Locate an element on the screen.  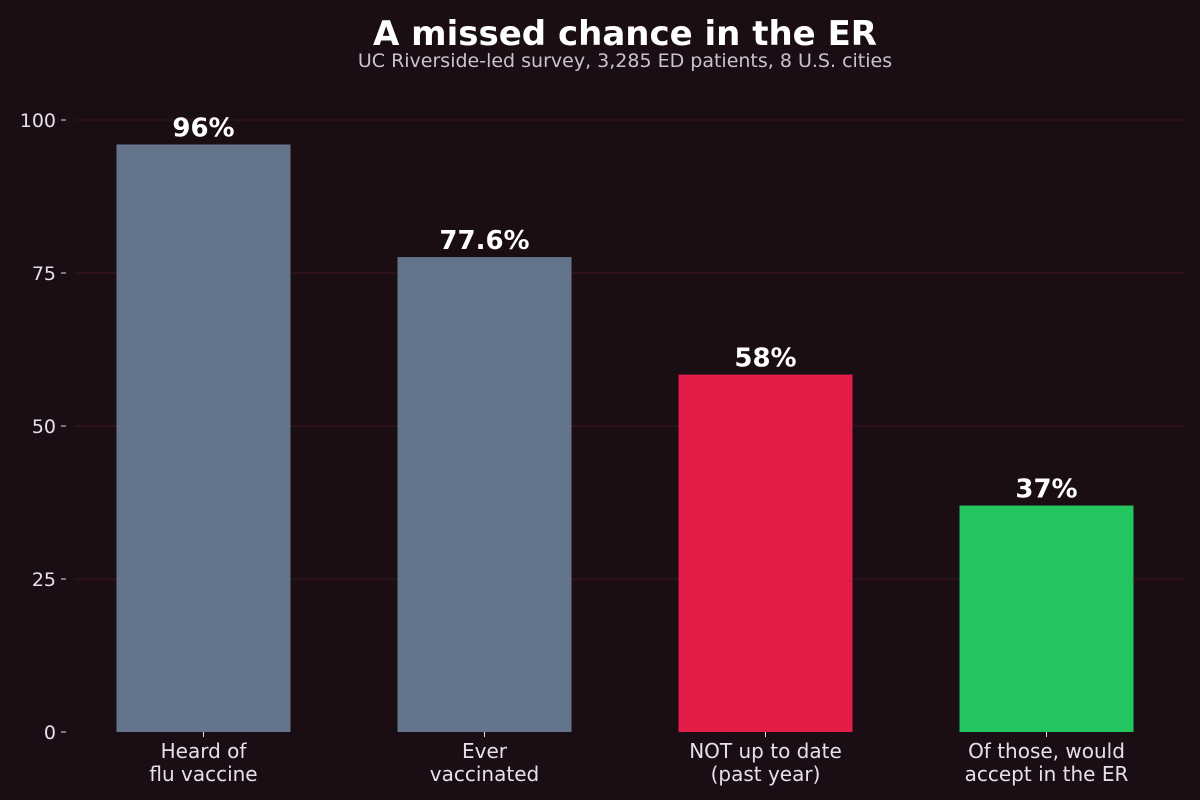
category-label: Of those, would accept in the ER is located at coordinates (1047, 762).